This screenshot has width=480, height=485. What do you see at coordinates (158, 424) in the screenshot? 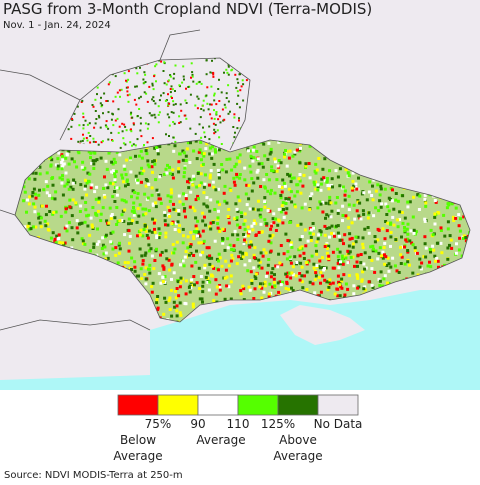
I see `legend-tick-label: 75%` at bounding box center [158, 424].